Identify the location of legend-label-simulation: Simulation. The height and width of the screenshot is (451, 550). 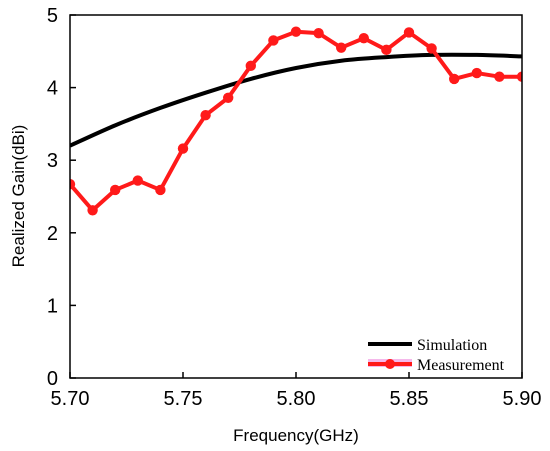
(452, 345).